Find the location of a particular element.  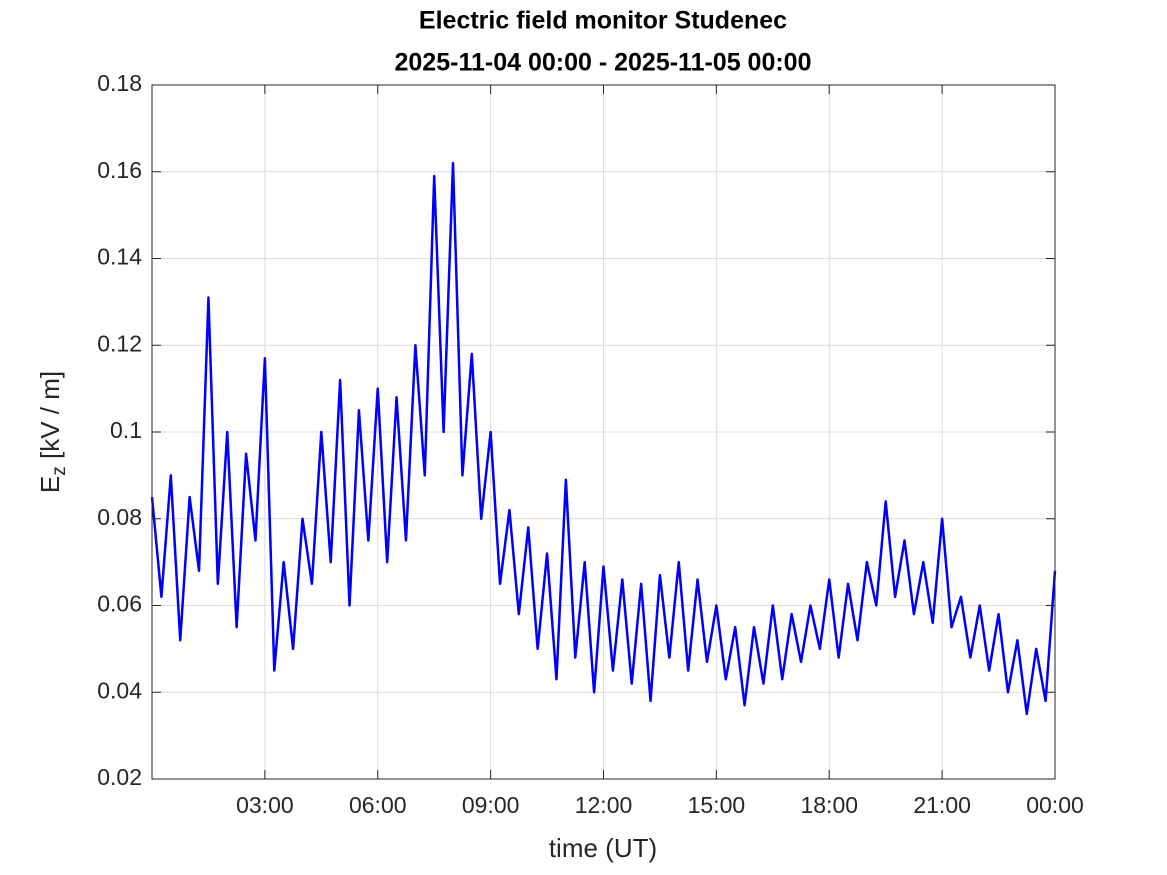

x-axis-label: time (UT) is located at coordinates (603, 848).